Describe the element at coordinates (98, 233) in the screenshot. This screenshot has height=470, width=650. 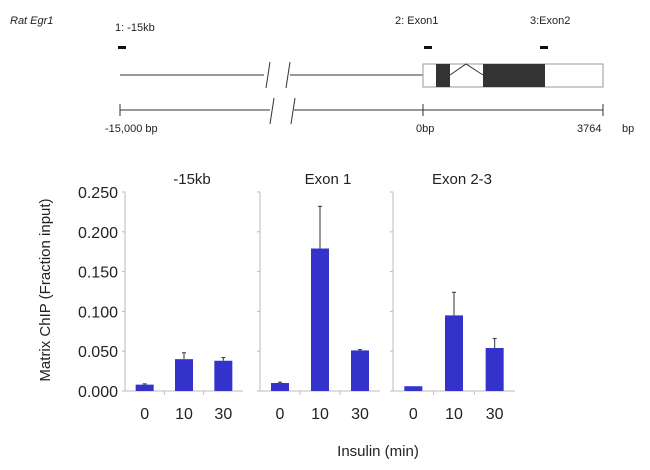
I see `y-tick-label: 0.200` at that location.